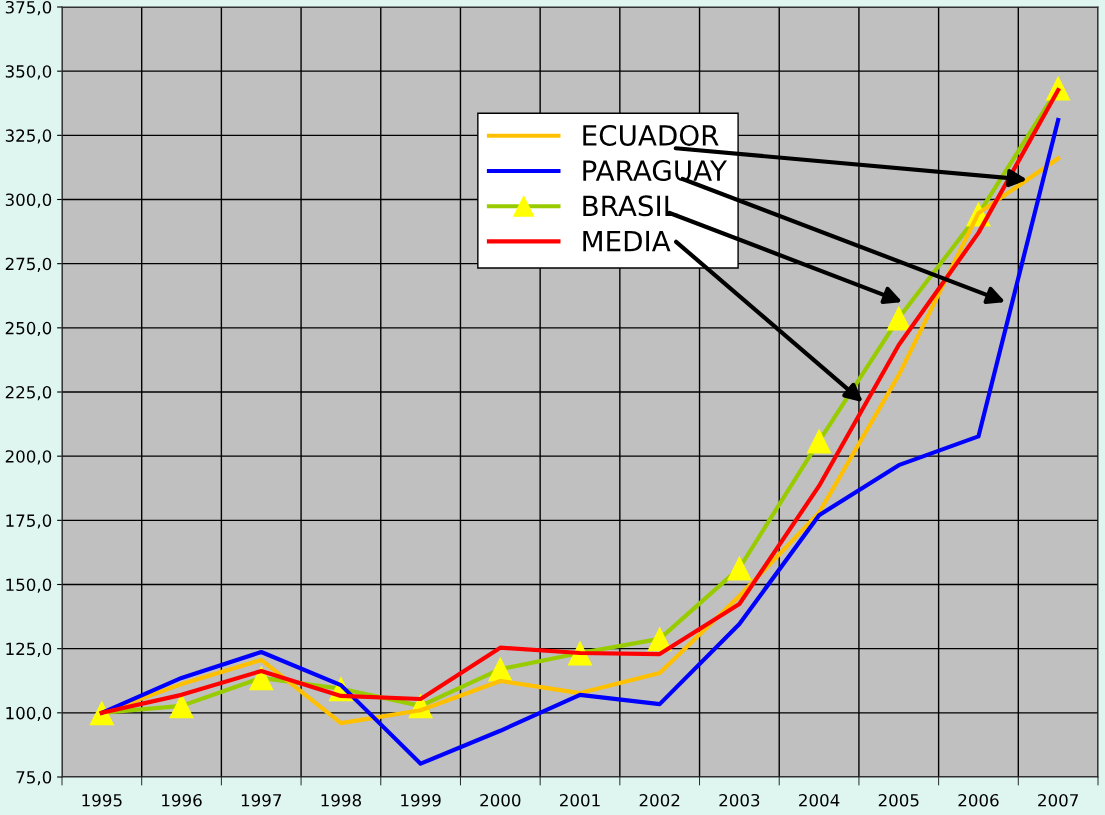 The width and height of the screenshot is (1105, 815). What do you see at coordinates (28, 264) in the screenshot?
I see `y-tick-label: 275,0` at bounding box center [28, 264].